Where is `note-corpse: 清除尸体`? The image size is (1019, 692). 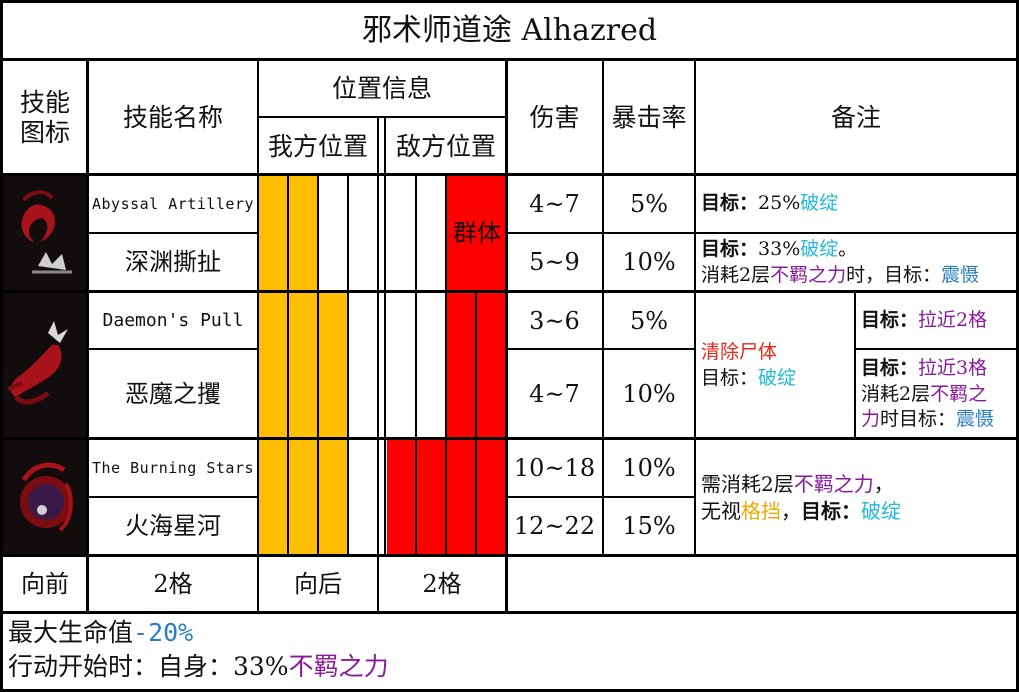
note-corpse: 清除尸体 is located at coordinates (739, 351).